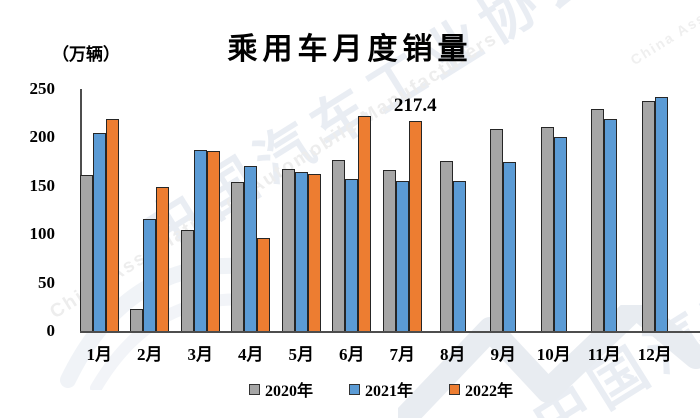 The width and height of the screenshot is (700, 418). What do you see at coordinates (42, 185) in the screenshot?
I see `y-axis-tick-label: 150` at bounding box center [42, 185].